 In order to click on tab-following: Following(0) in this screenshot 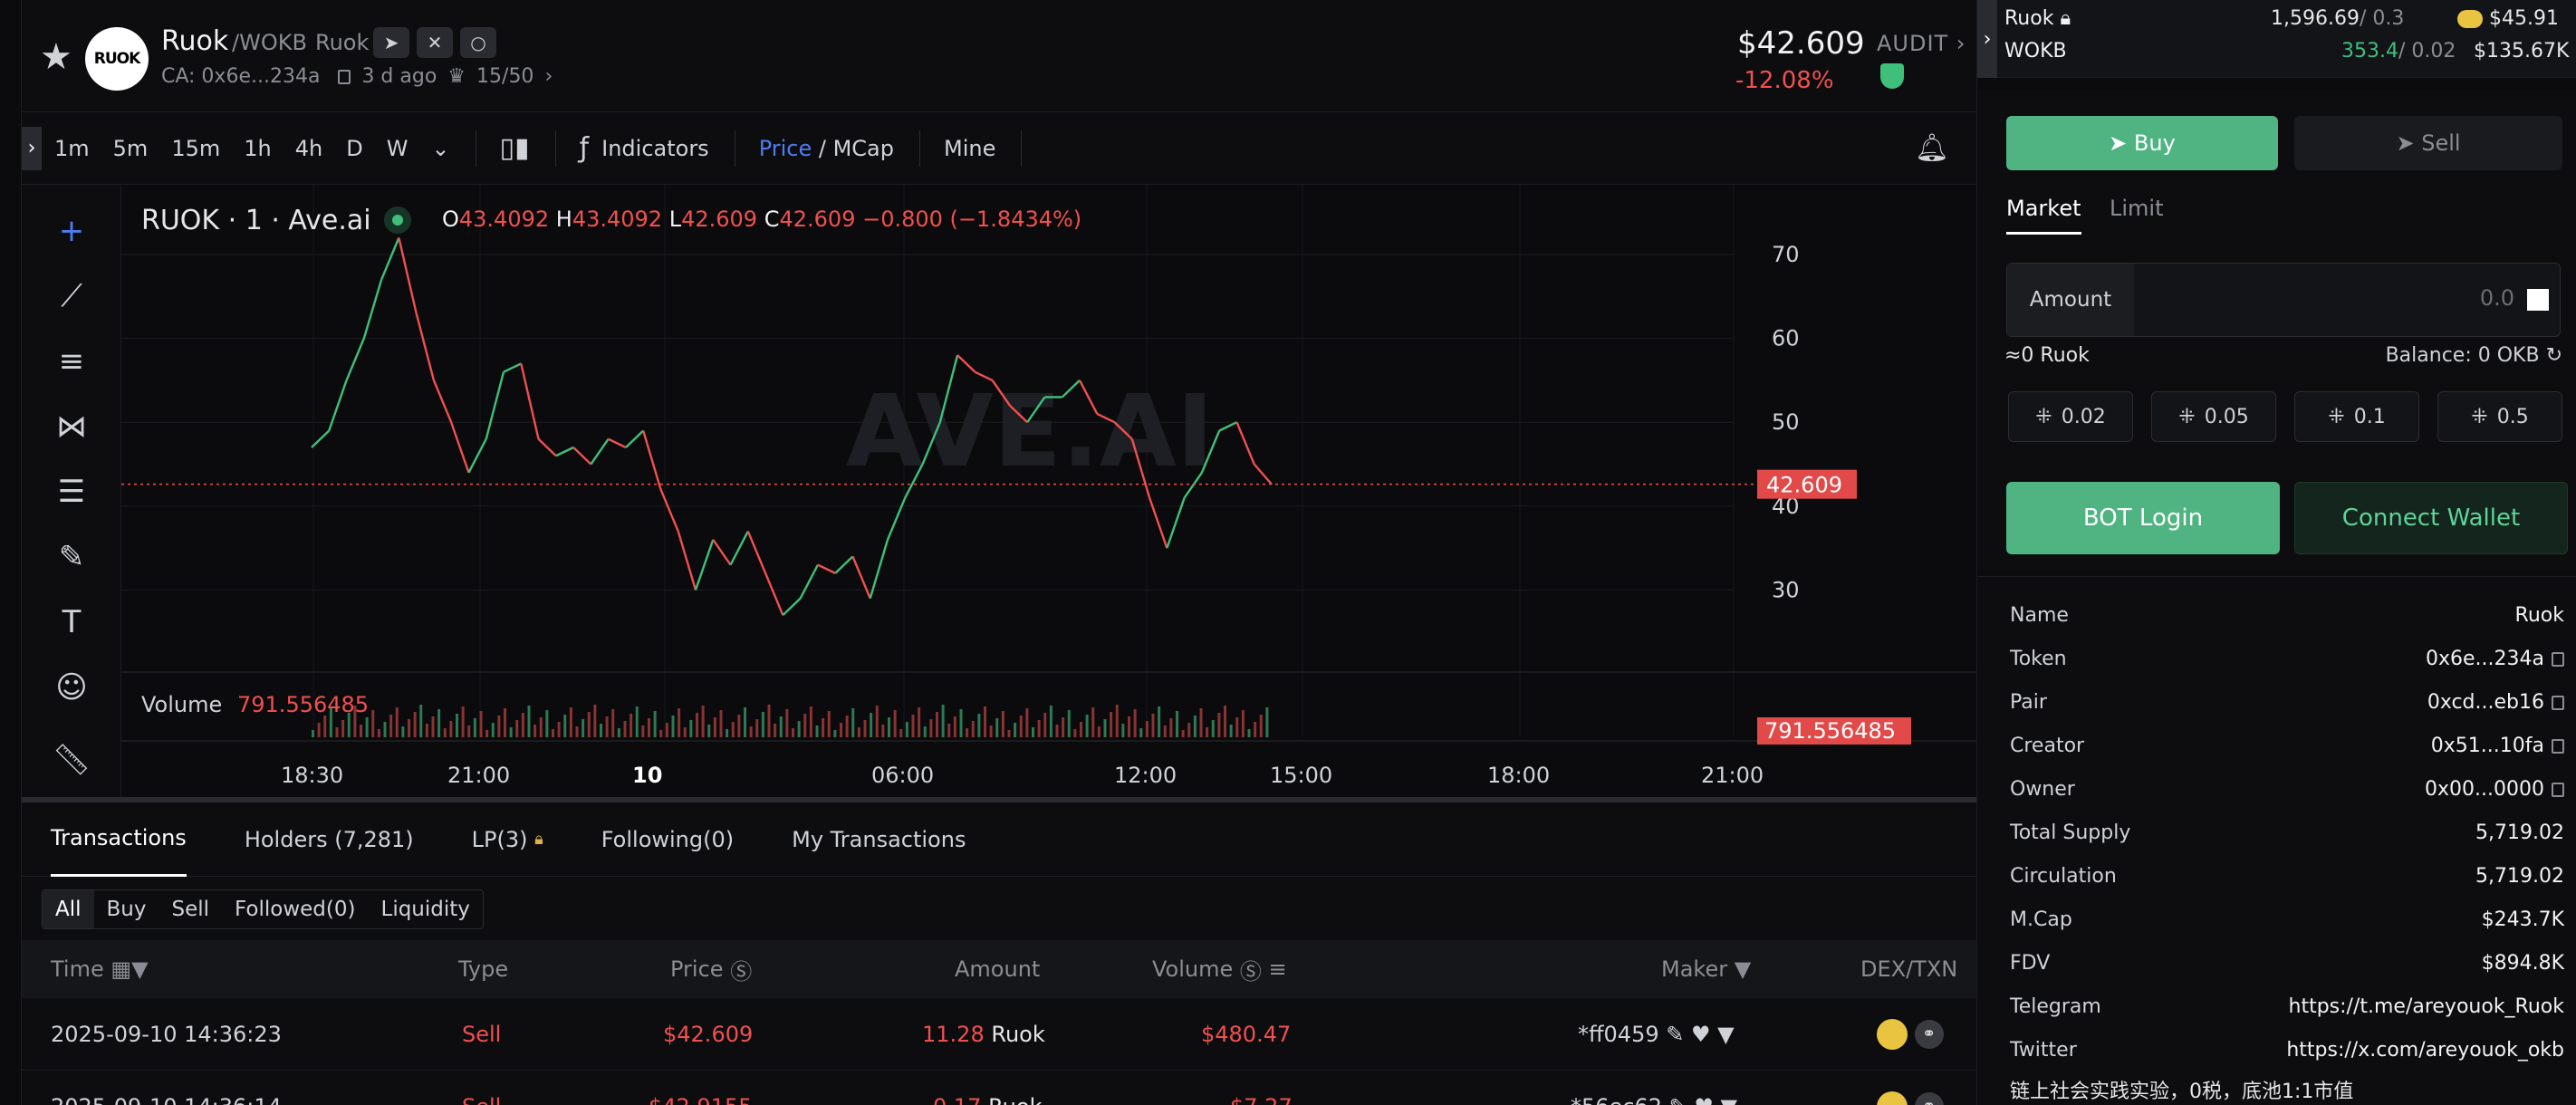, I will do `click(668, 839)`.